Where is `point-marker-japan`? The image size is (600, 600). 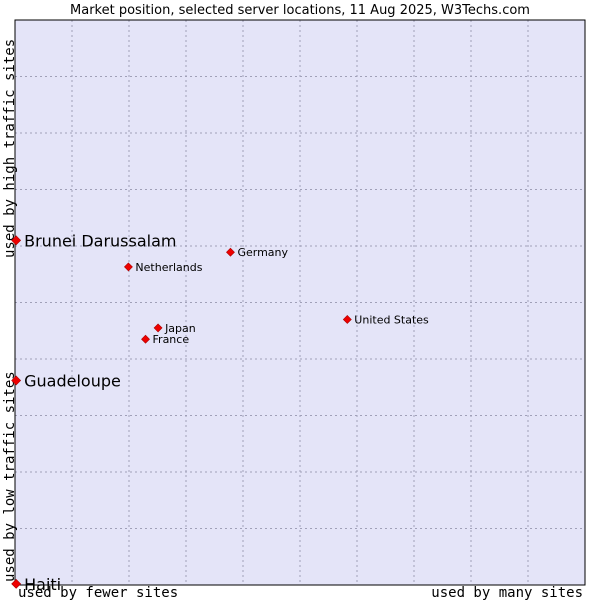 point-marker-japan is located at coordinates (158, 328).